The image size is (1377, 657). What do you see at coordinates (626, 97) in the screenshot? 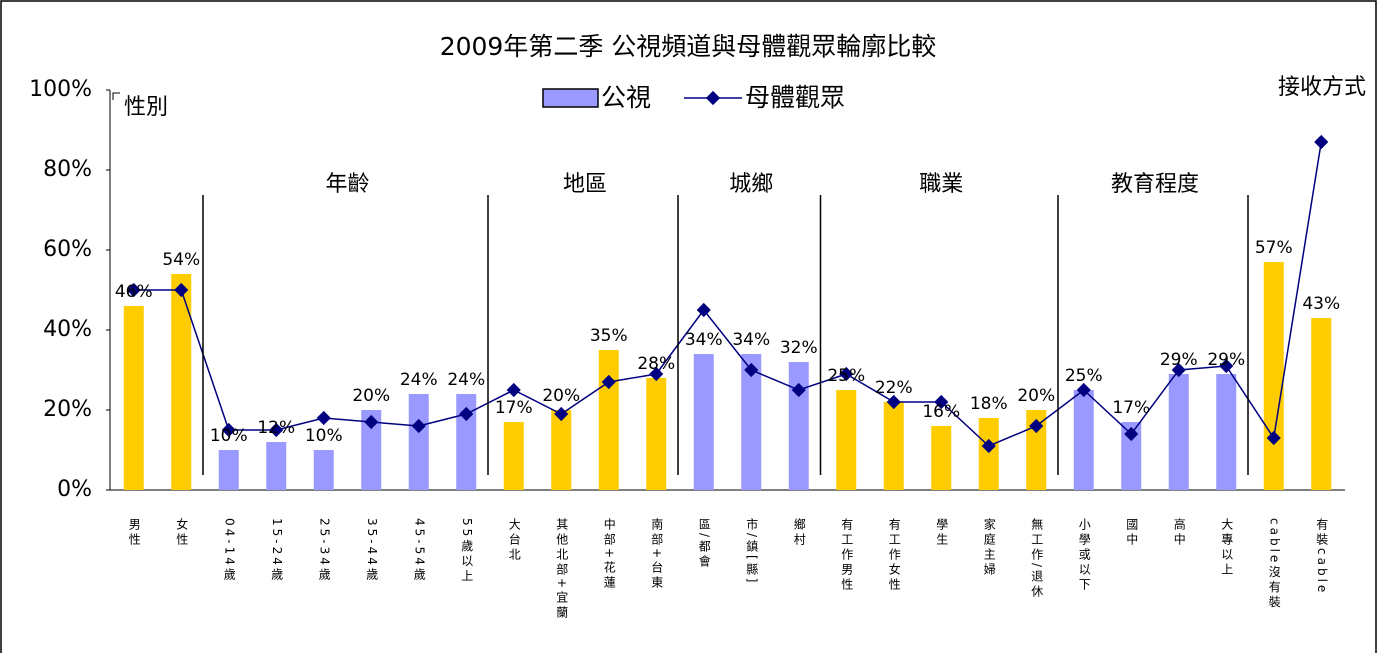
I see `legend-label: 公視` at bounding box center [626, 97].